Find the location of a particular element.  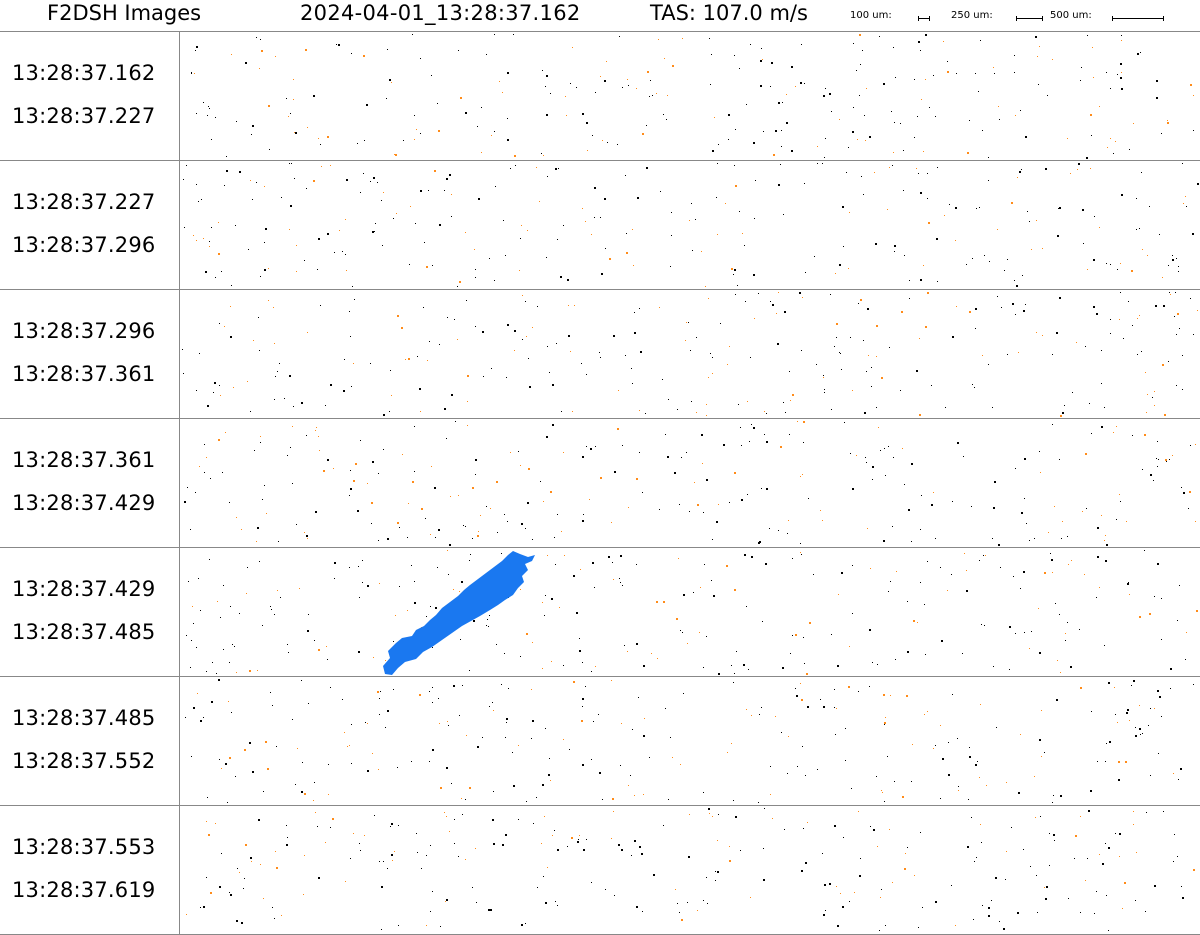

image-timestamp: 2024-04-01_13:28:37.162 is located at coordinates (440, 13).